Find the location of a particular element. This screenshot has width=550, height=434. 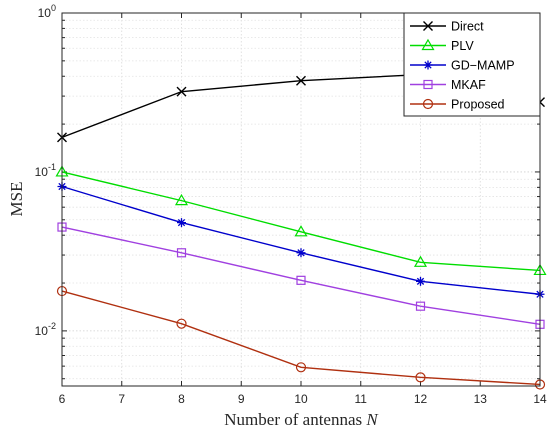

y-tick-labels: 10⁰ 10⁻¹ 10⁻² is located at coordinates (45, 170).